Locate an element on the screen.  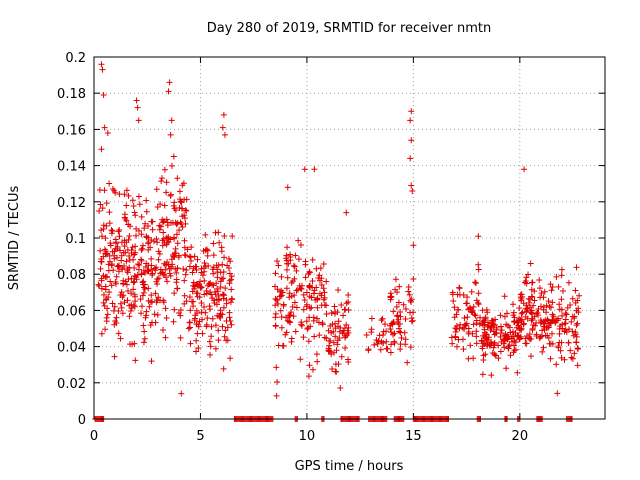
y-tick-label: 0 is located at coordinates (82, 420).